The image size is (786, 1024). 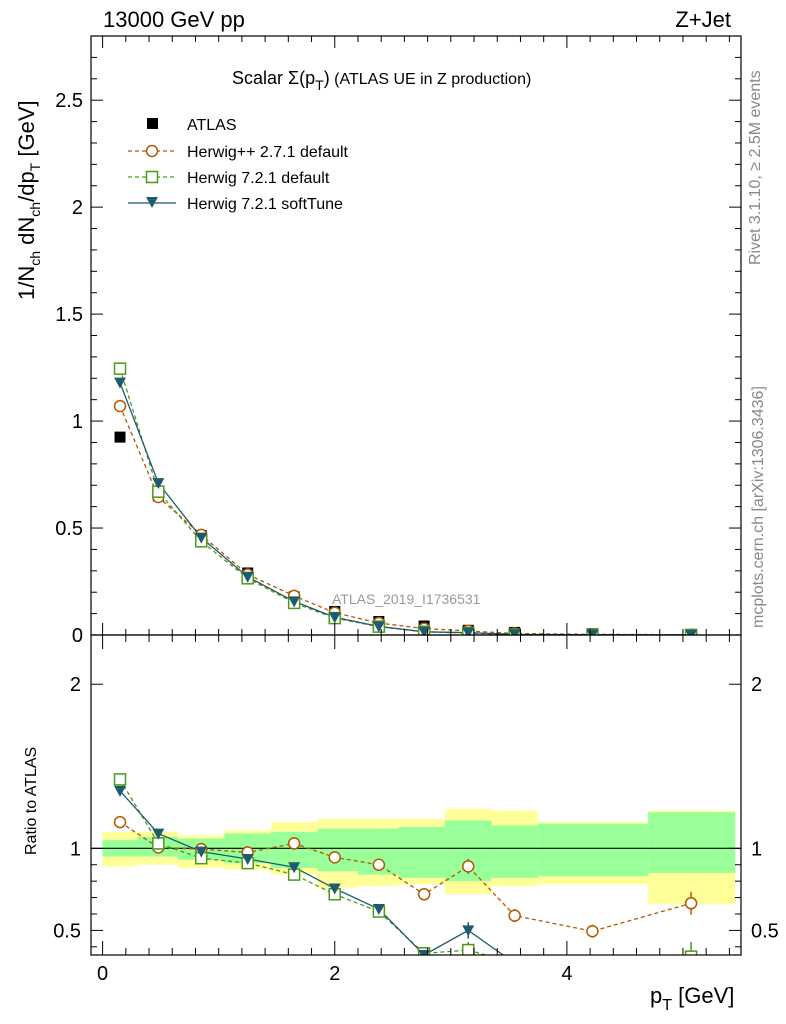 What do you see at coordinates (431, 79) in the screenshot?
I see `plot-title-c: (ATLAS UE in Z production)` at bounding box center [431, 79].